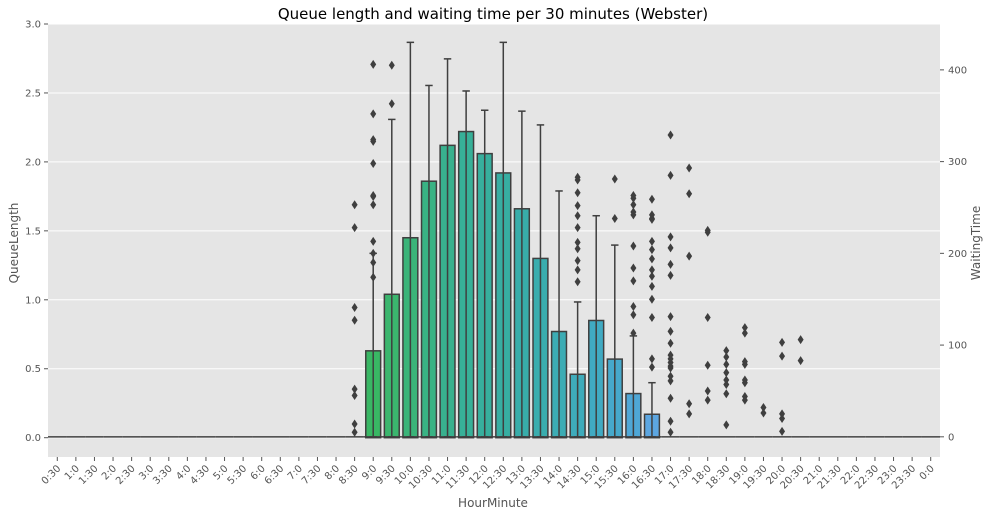  What do you see at coordinates (275, 475) in the screenshot?
I see `x-tick-label: 6:30` at bounding box center [275, 475].